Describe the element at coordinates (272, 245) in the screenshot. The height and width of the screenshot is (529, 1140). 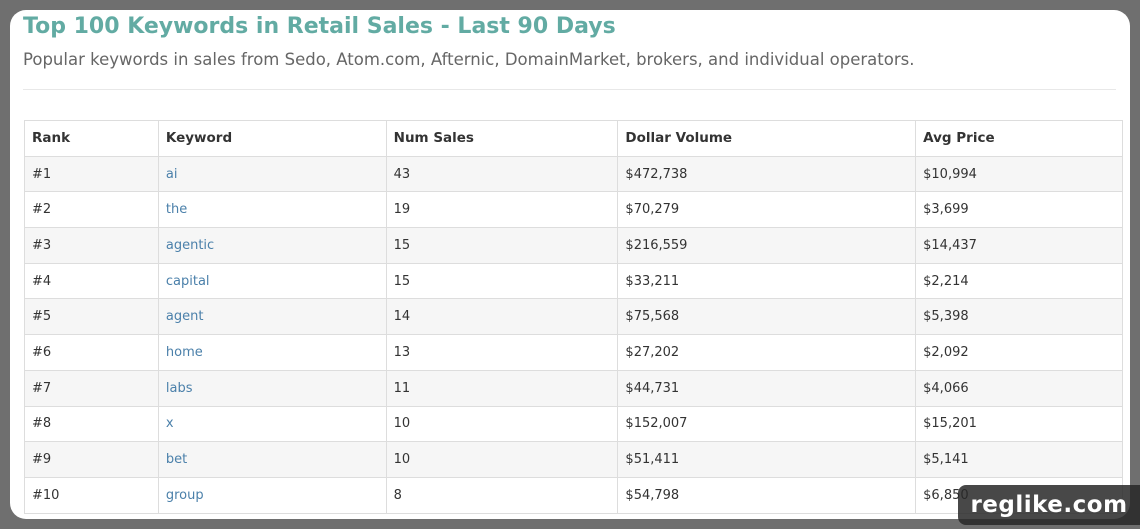
I see `table-cell: agentic` at that location.